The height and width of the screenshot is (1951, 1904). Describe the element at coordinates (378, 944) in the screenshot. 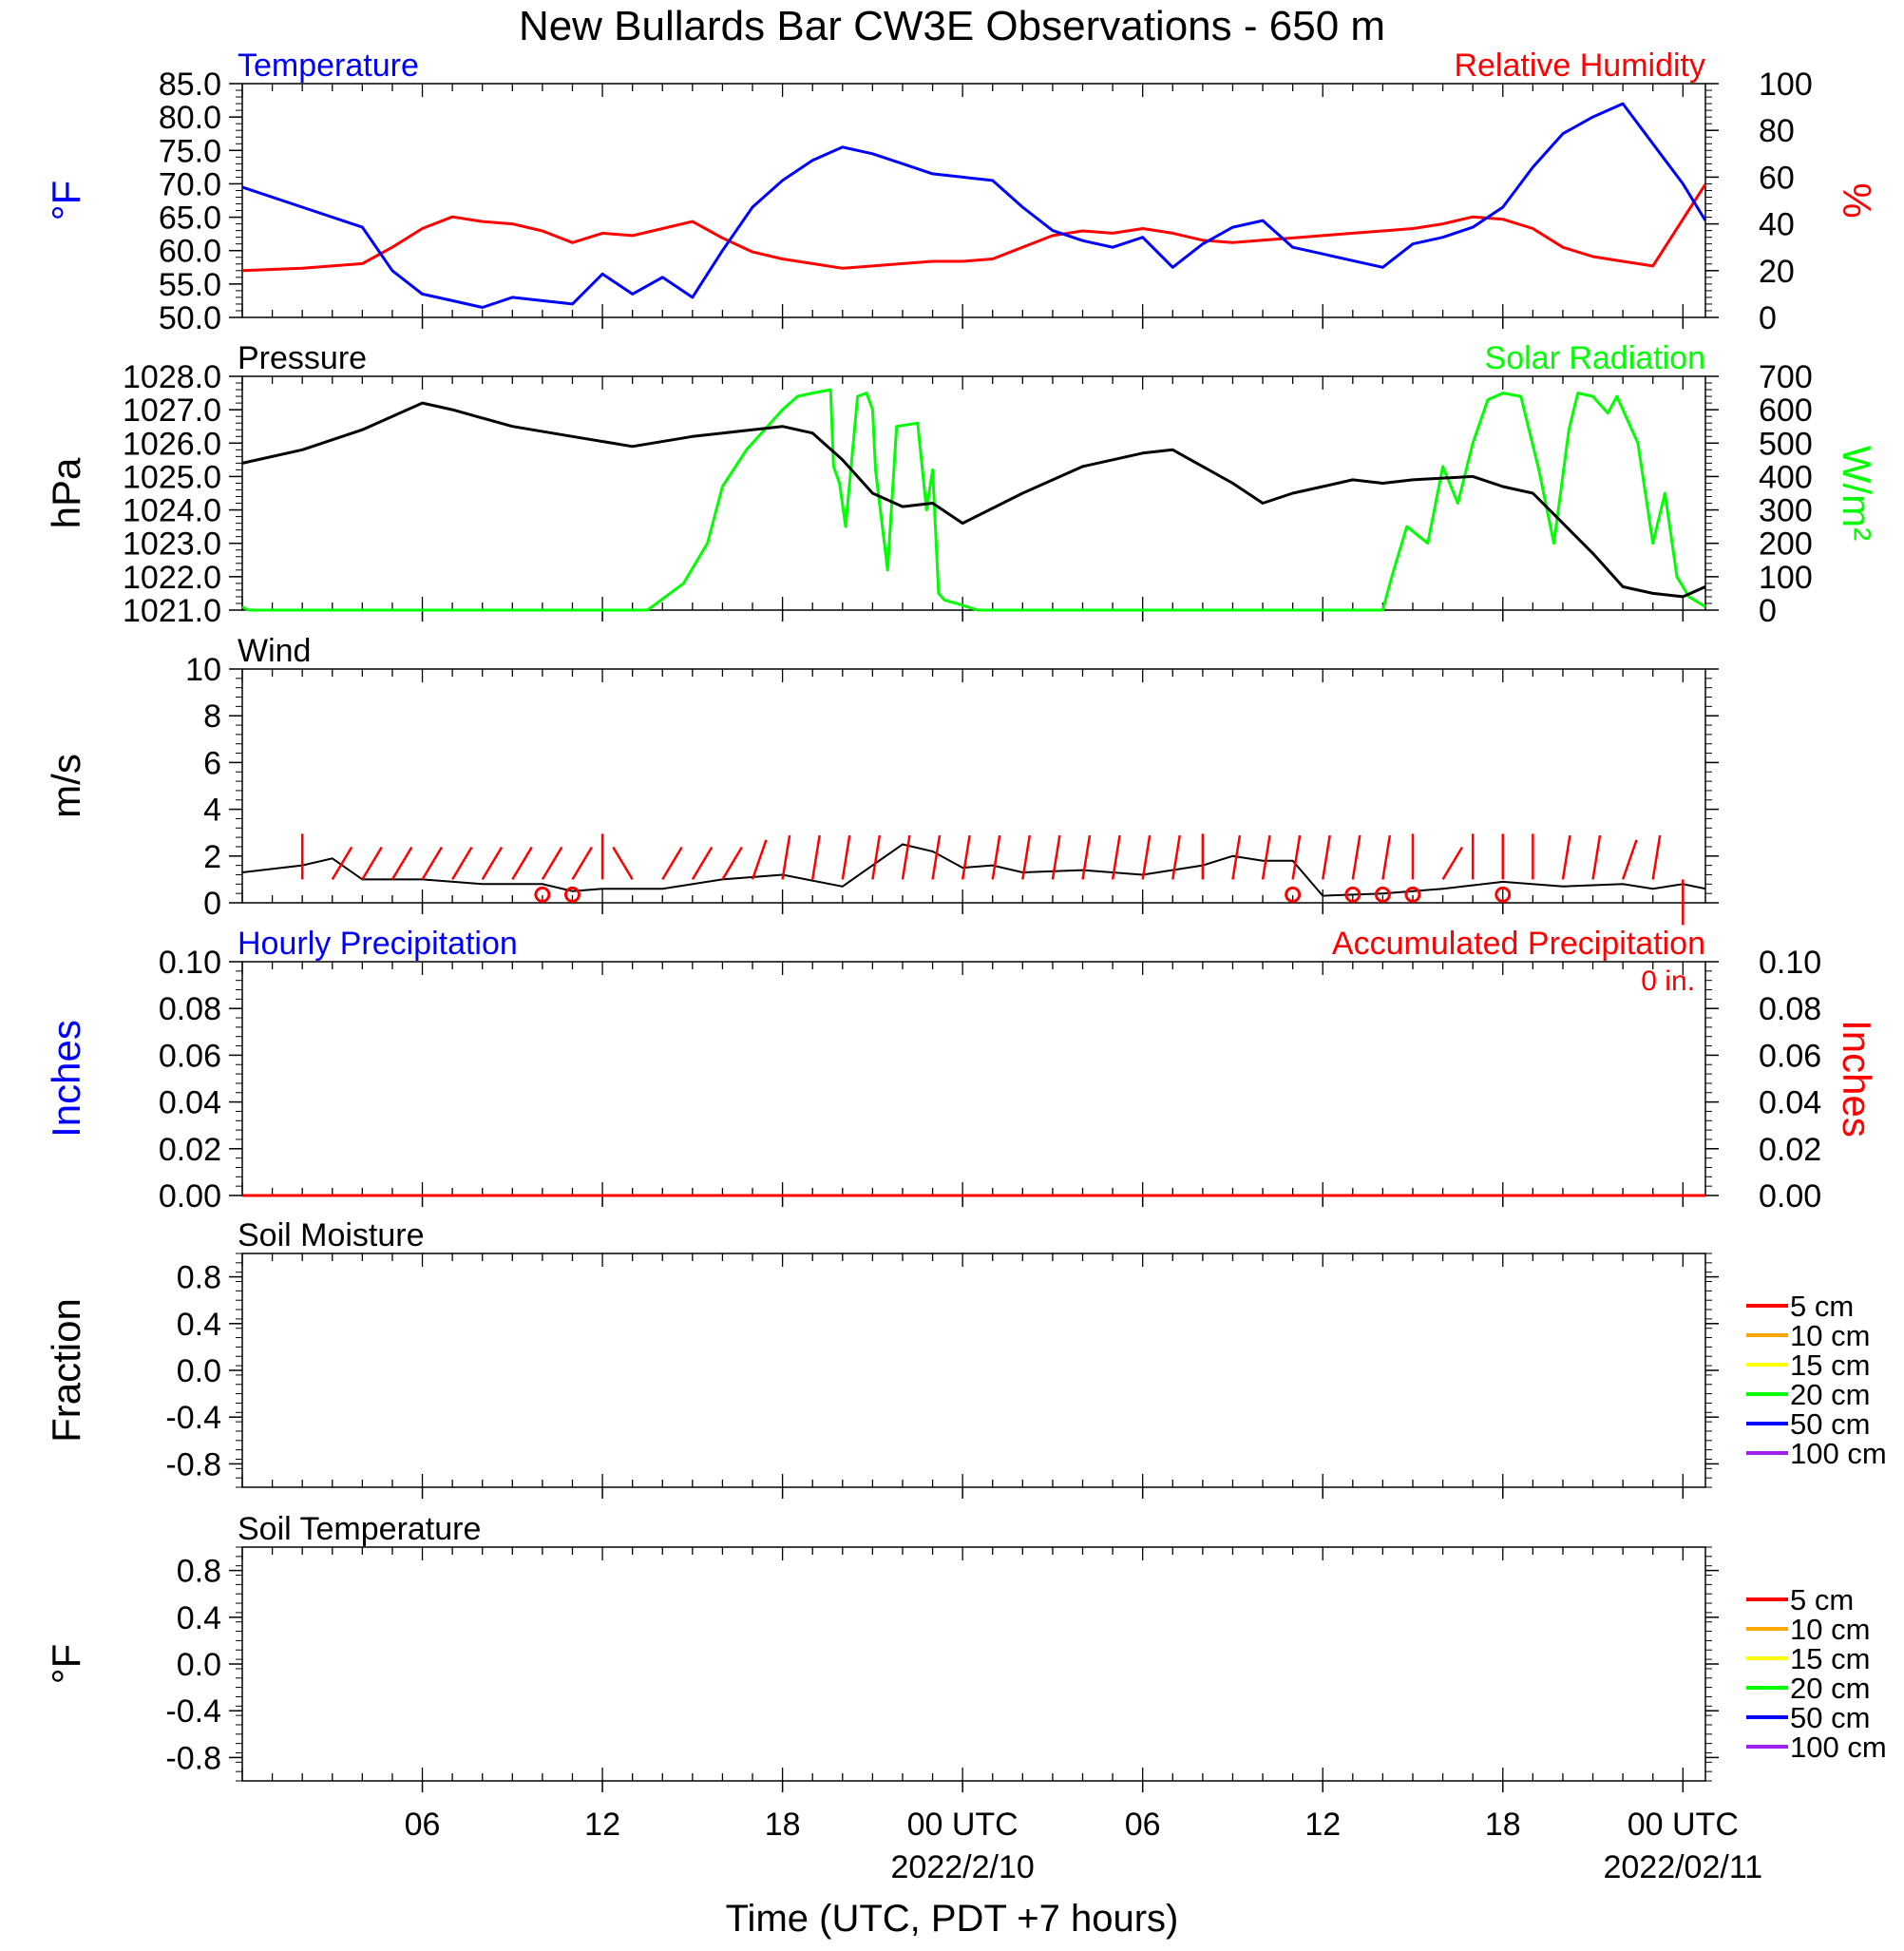

I see `panel-title-left: Hourly Precipitation` at that location.